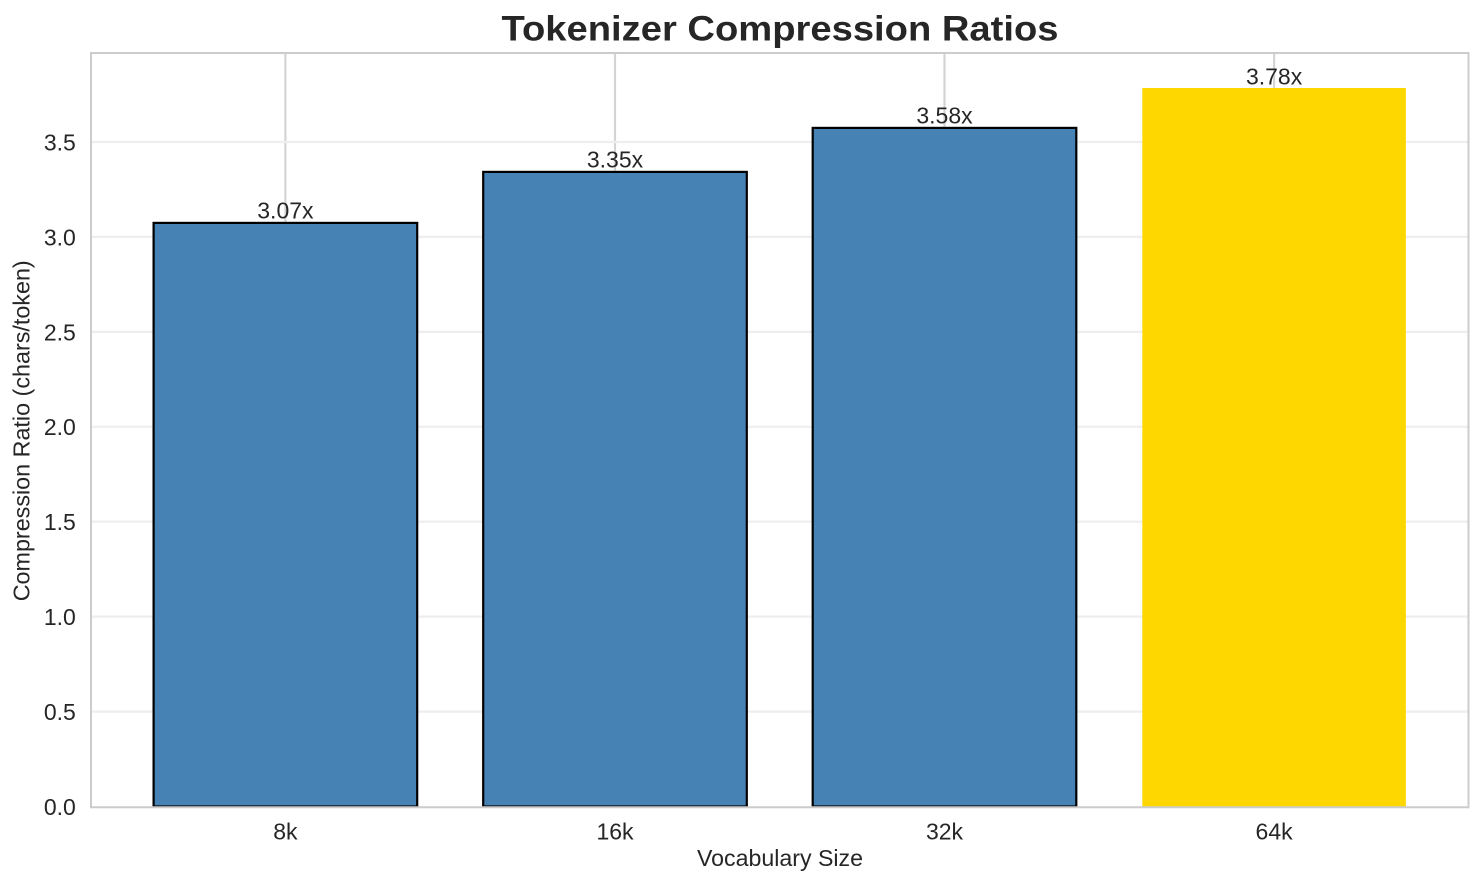 This screenshot has height=885, width=1484. I want to click on svg-text: 0.5, so click(60, 712).